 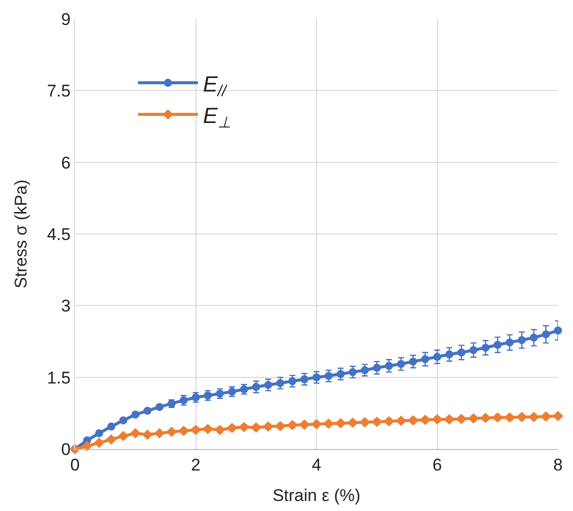 What do you see at coordinates (66, 449) in the screenshot?
I see `y-tick-label: 0` at bounding box center [66, 449].